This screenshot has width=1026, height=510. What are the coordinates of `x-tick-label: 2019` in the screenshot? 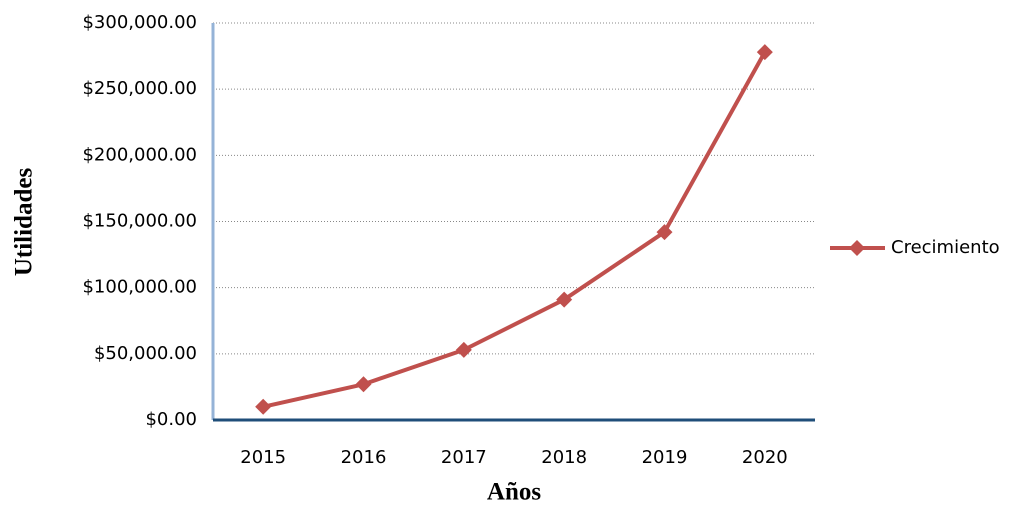 It's located at (665, 457).